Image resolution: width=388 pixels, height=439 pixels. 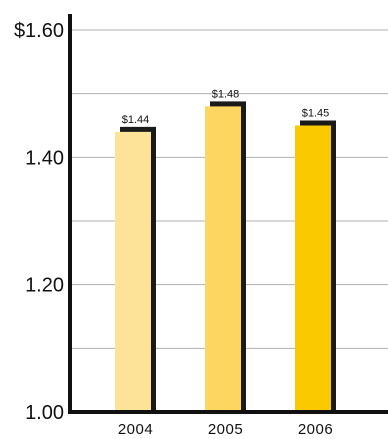 I want to click on data-label-2005: $1.48, so click(x=226, y=94).